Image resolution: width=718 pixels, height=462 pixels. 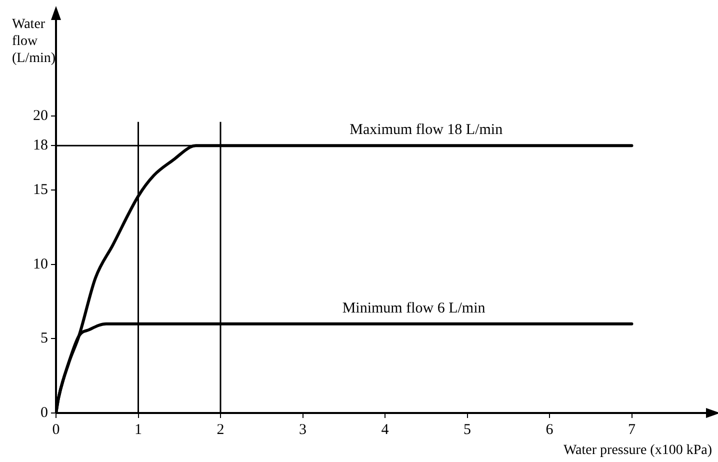 I want to click on annotation: Minimum flow 6 L/min, so click(x=414, y=308).